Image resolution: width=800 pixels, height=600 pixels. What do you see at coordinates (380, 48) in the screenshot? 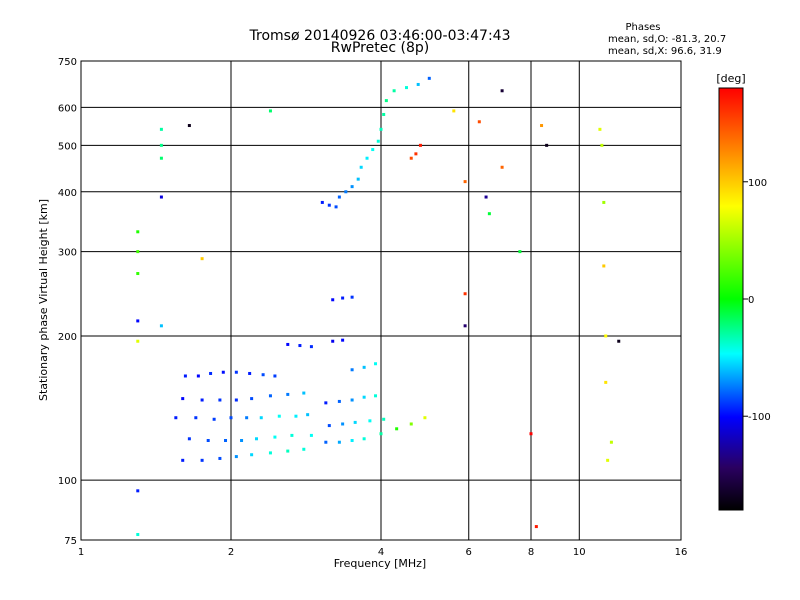
I see `chart-subtitle: RwPretec (8p)` at bounding box center [380, 48].